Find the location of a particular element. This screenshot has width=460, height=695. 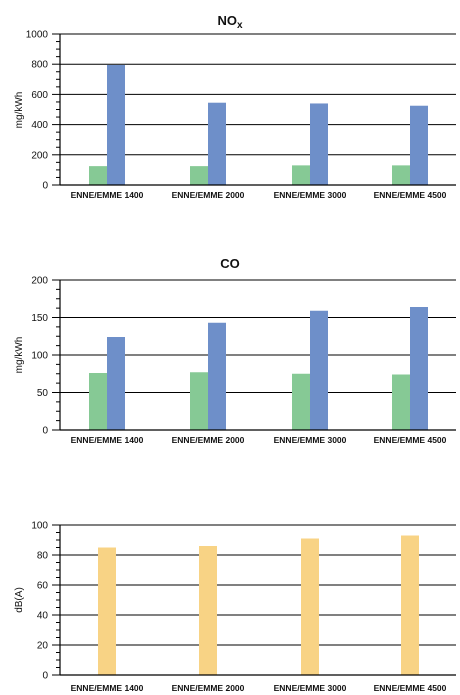

y-axis-label-0: mg/kWh is located at coordinates (19, 110).